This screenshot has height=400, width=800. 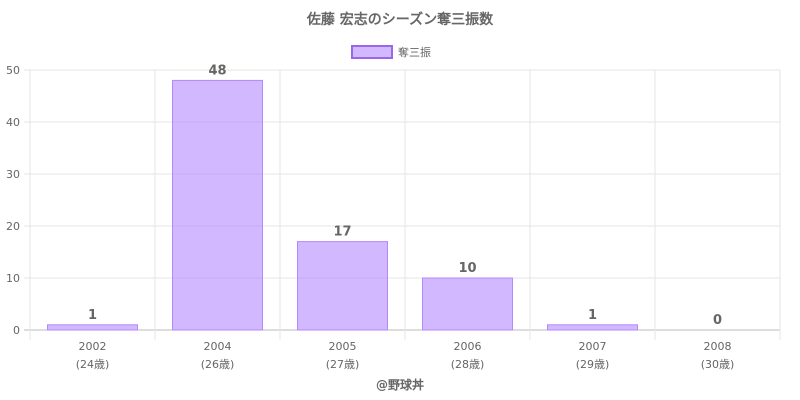 I want to click on x-tick-sublabel: (30歳), so click(x=718, y=364).